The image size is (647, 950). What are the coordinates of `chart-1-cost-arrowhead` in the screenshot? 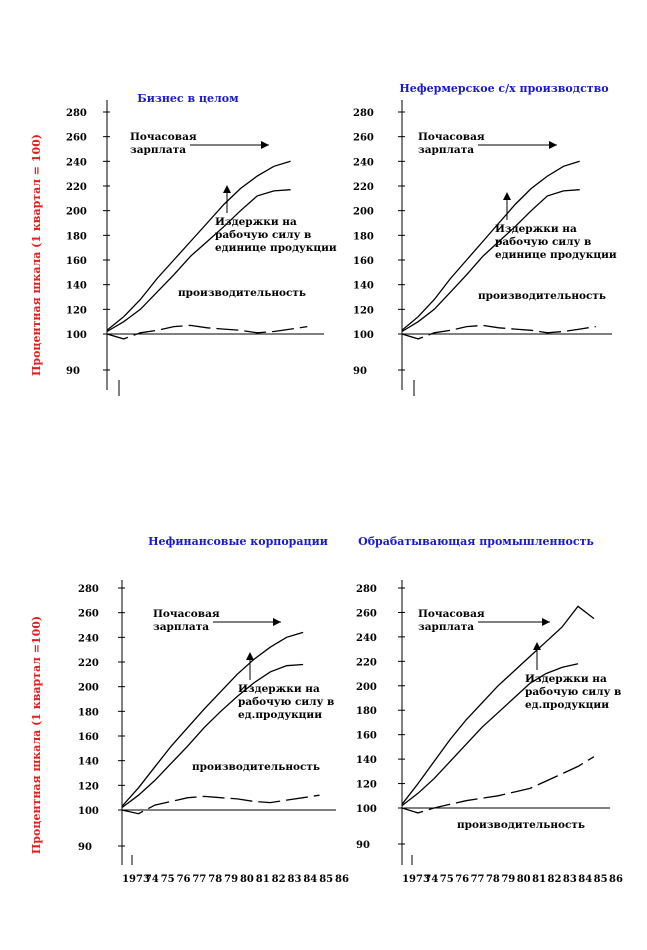 It's located at (227, 189).